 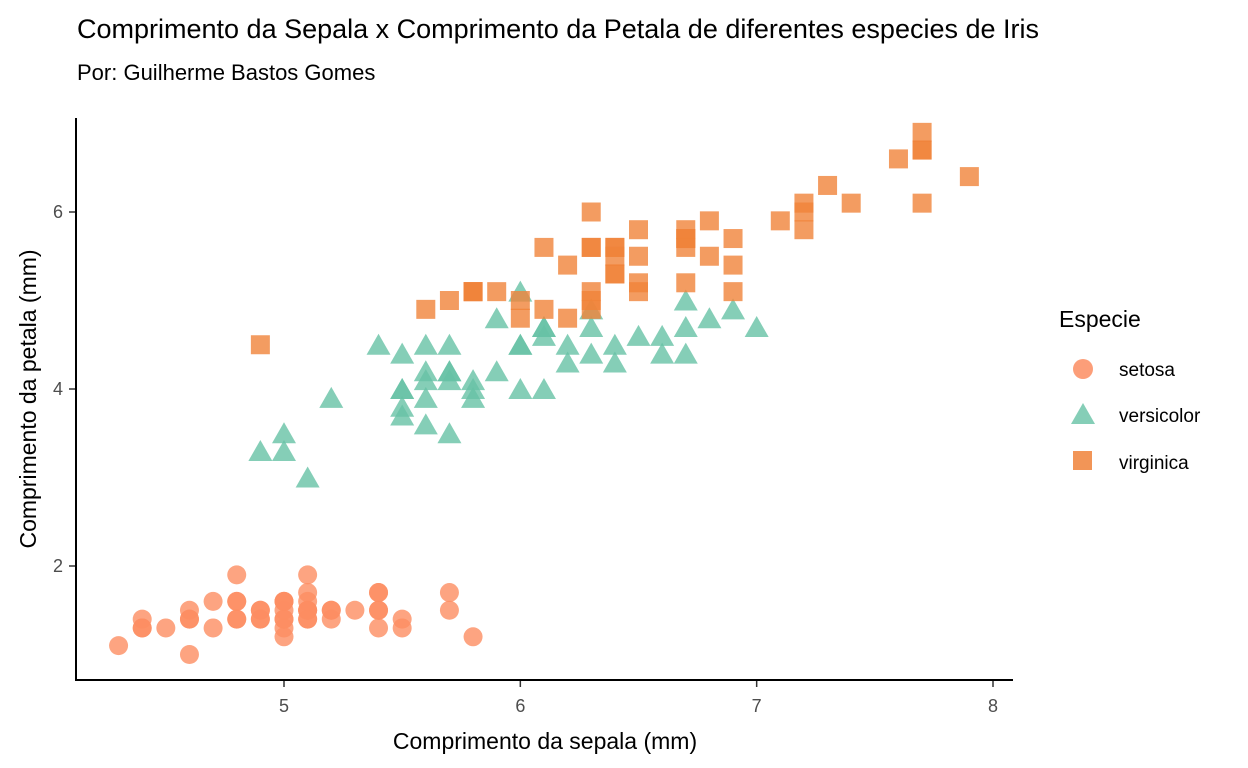 I want to click on series-setosa, so click(x=296, y=614).